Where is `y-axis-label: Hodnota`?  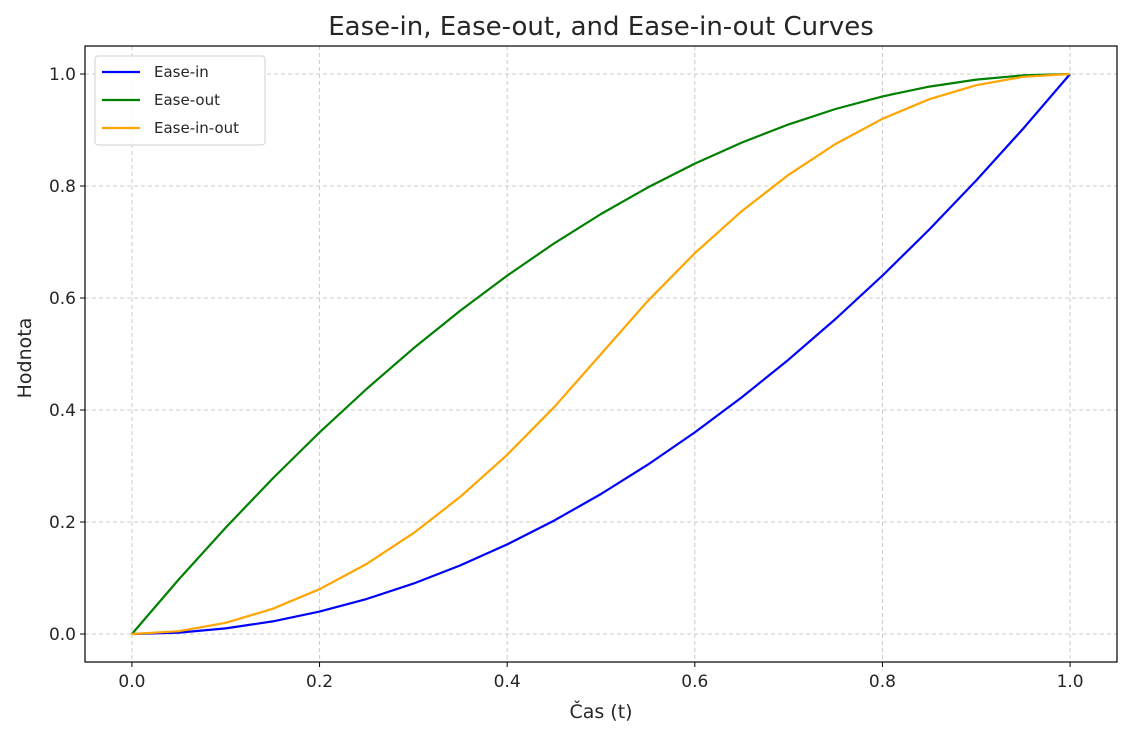 y-axis-label: Hodnota is located at coordinates (25, 358).